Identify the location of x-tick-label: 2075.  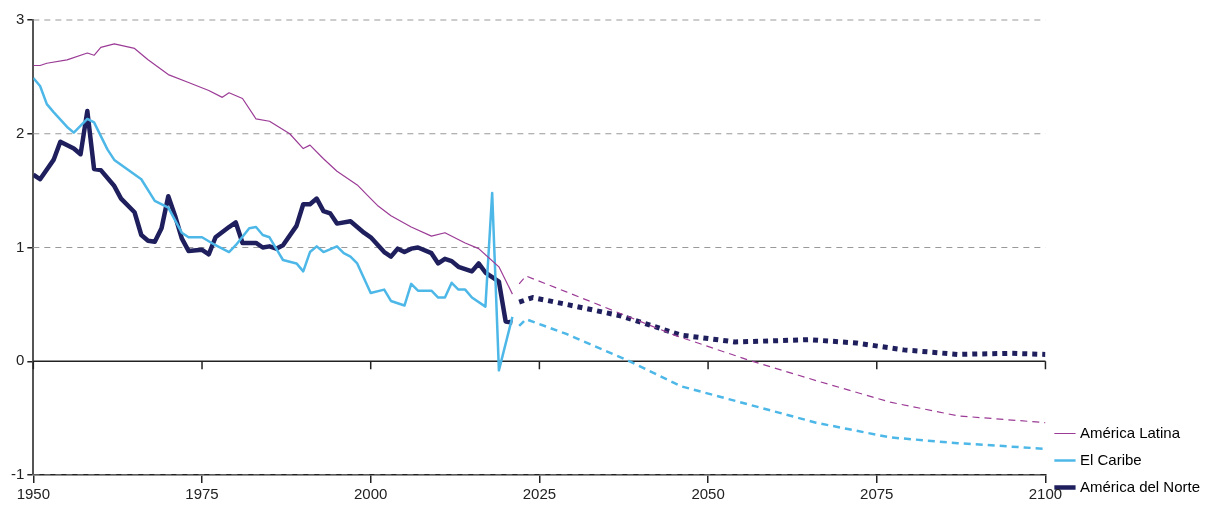
(877, 494).